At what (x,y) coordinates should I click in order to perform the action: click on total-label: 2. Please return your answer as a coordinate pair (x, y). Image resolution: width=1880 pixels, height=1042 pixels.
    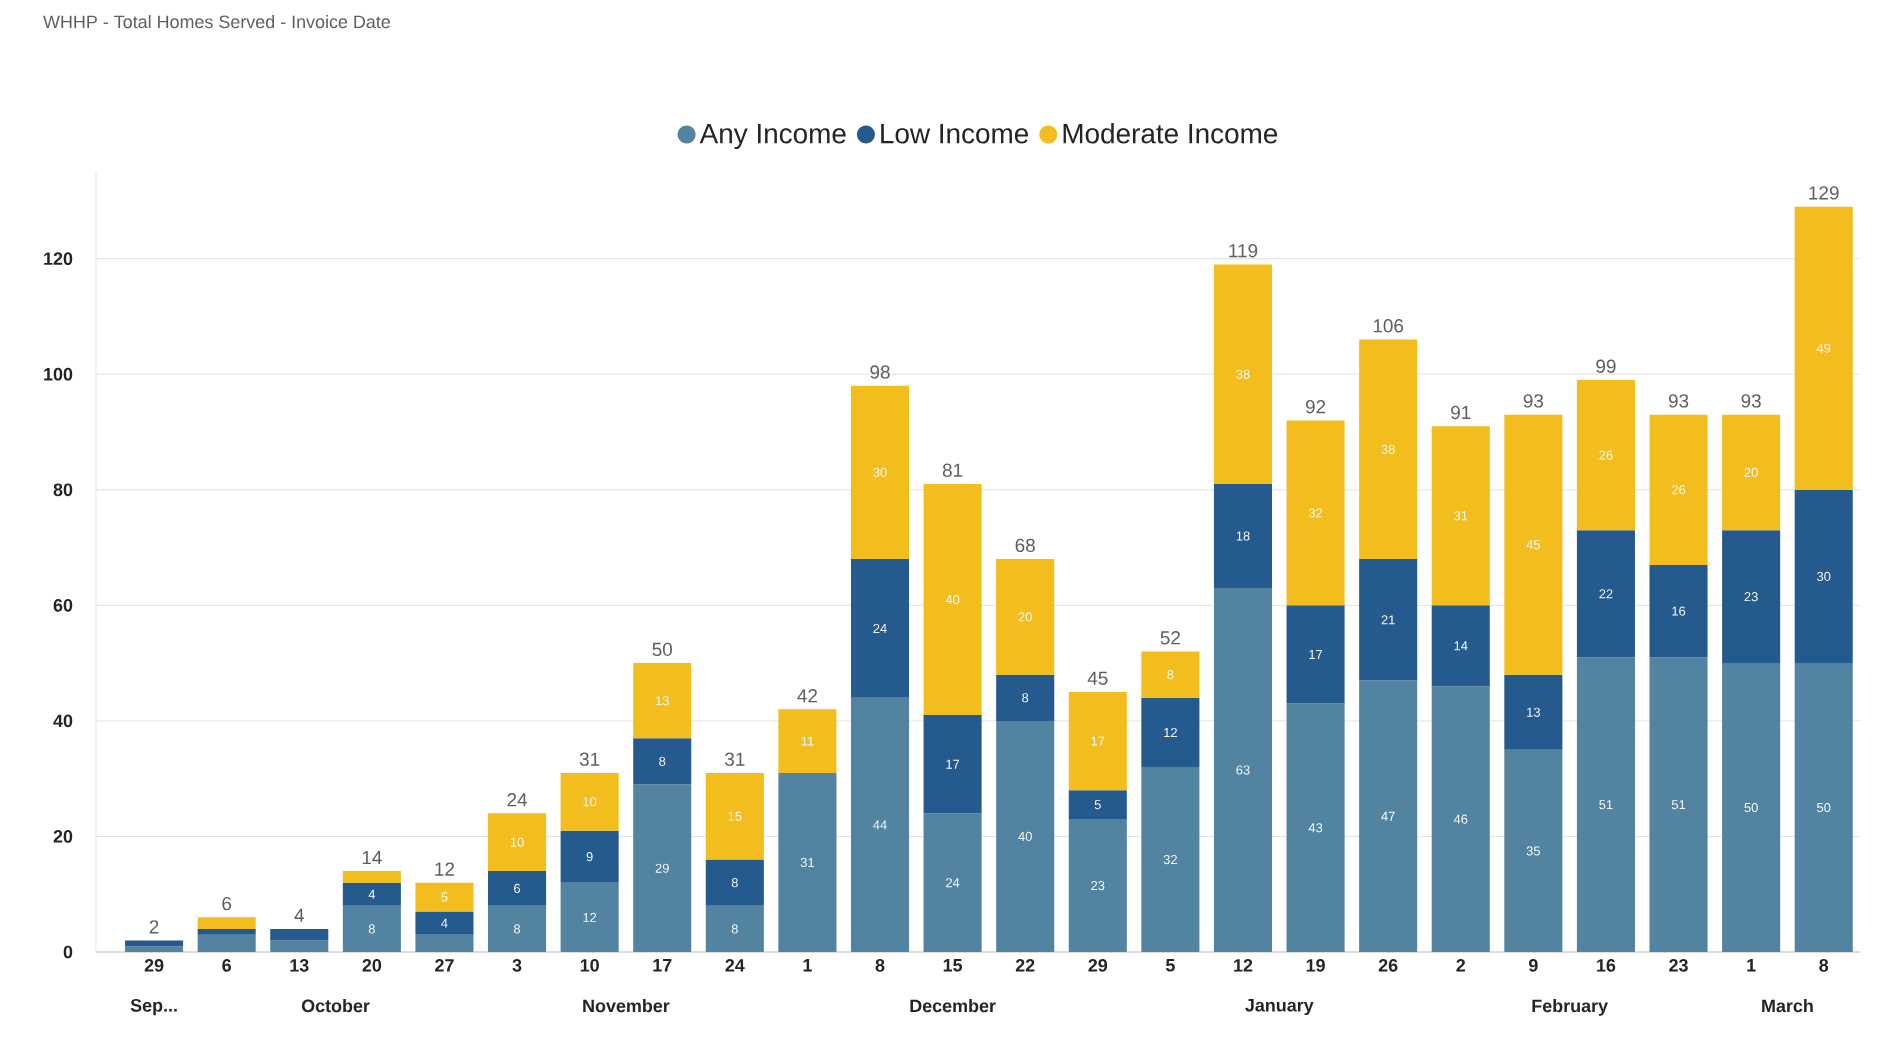
    Looking at the image, I should click on (154, 927).